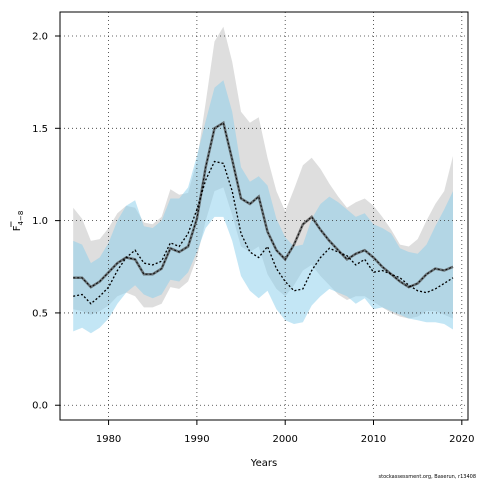 This screenshot has height=480, width=480. Describe the element at coordinates (196, 439) in the screenshot. I see `x-tick-label: 1990` at that location.